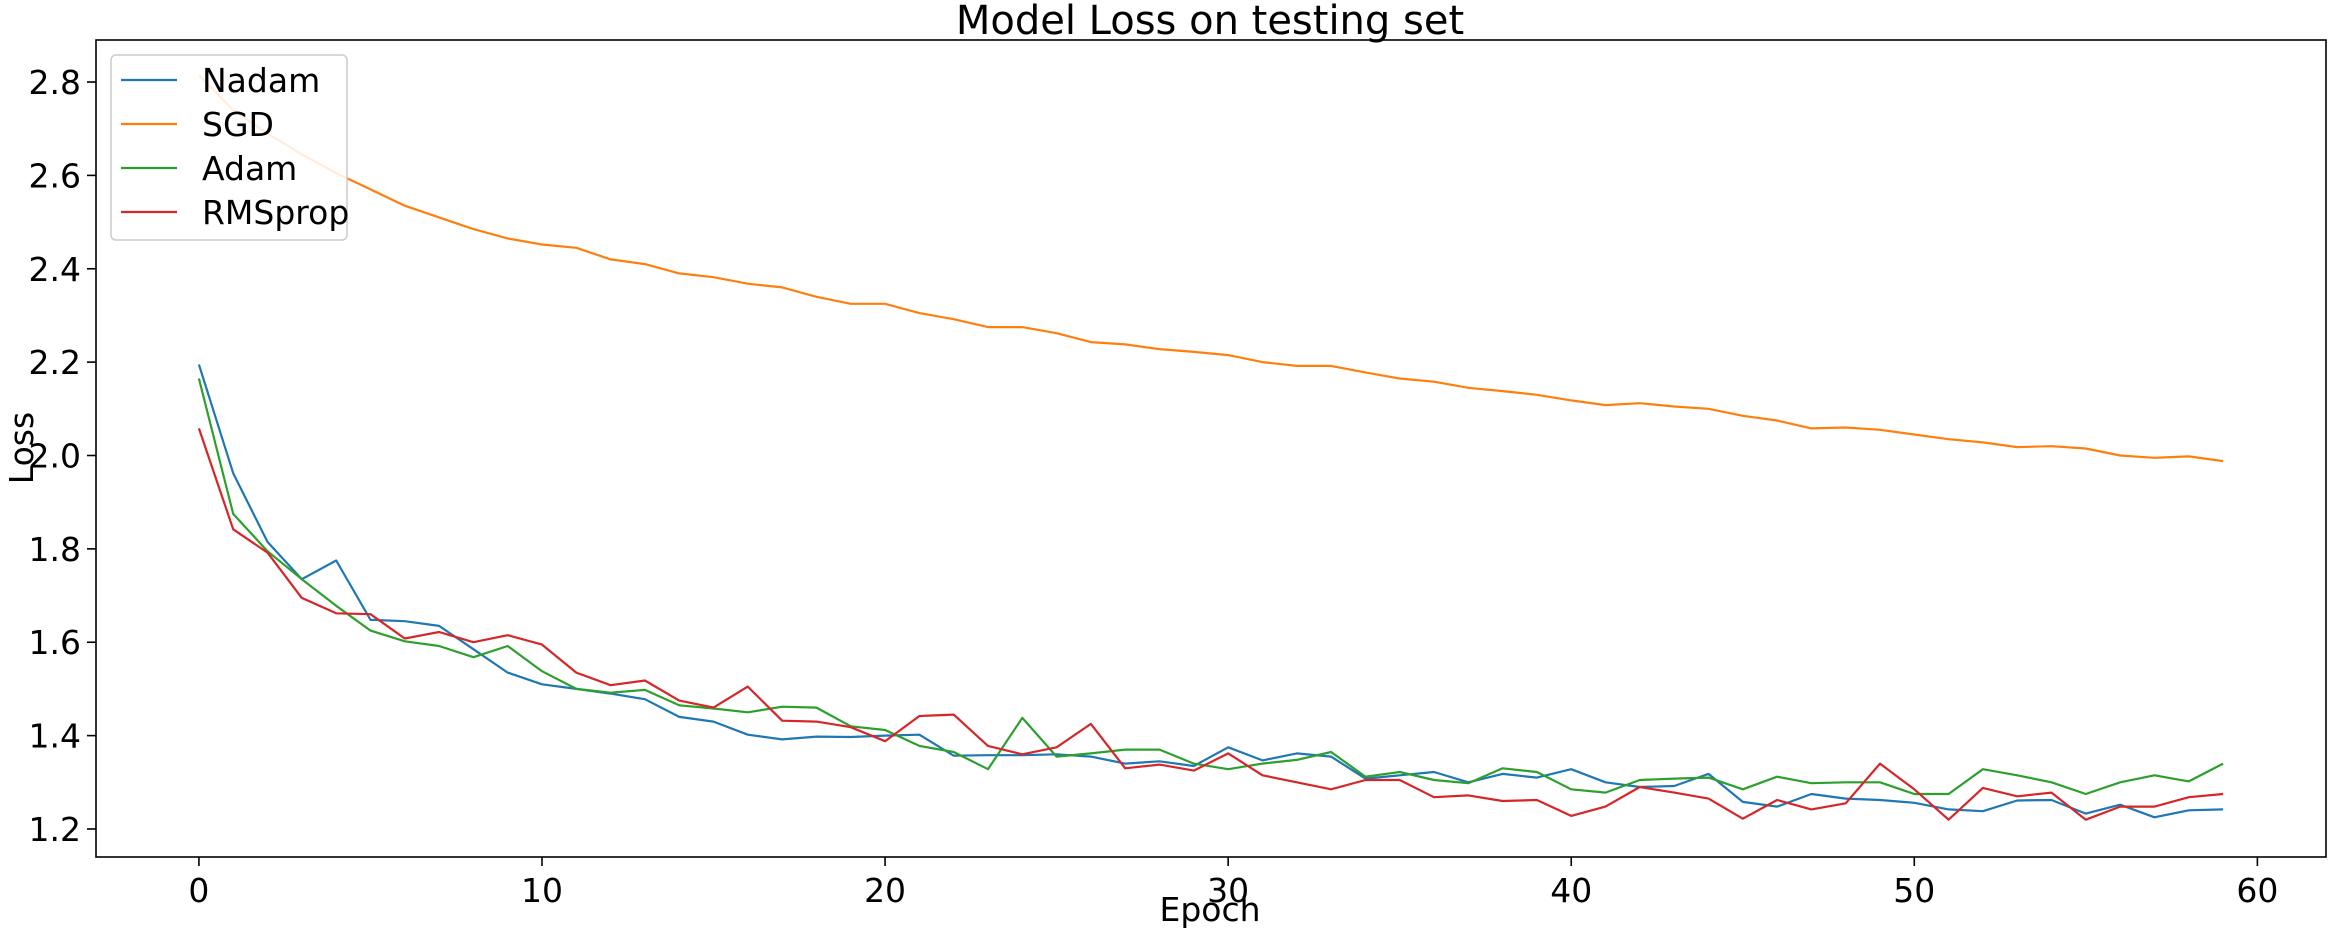  I want to click on x-tick-label: 10, so click(542, 890).